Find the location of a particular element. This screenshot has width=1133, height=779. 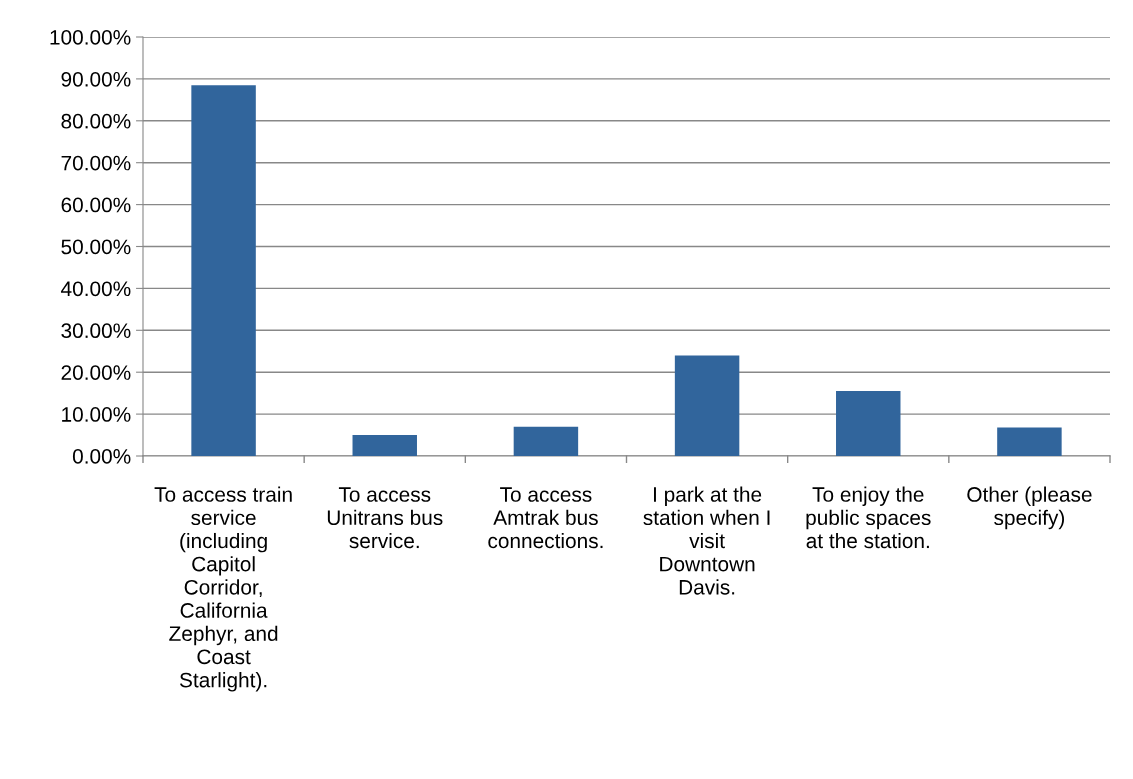

x-tick-label: To access Amtrak bus connections. is located at coordinates (545, 518).